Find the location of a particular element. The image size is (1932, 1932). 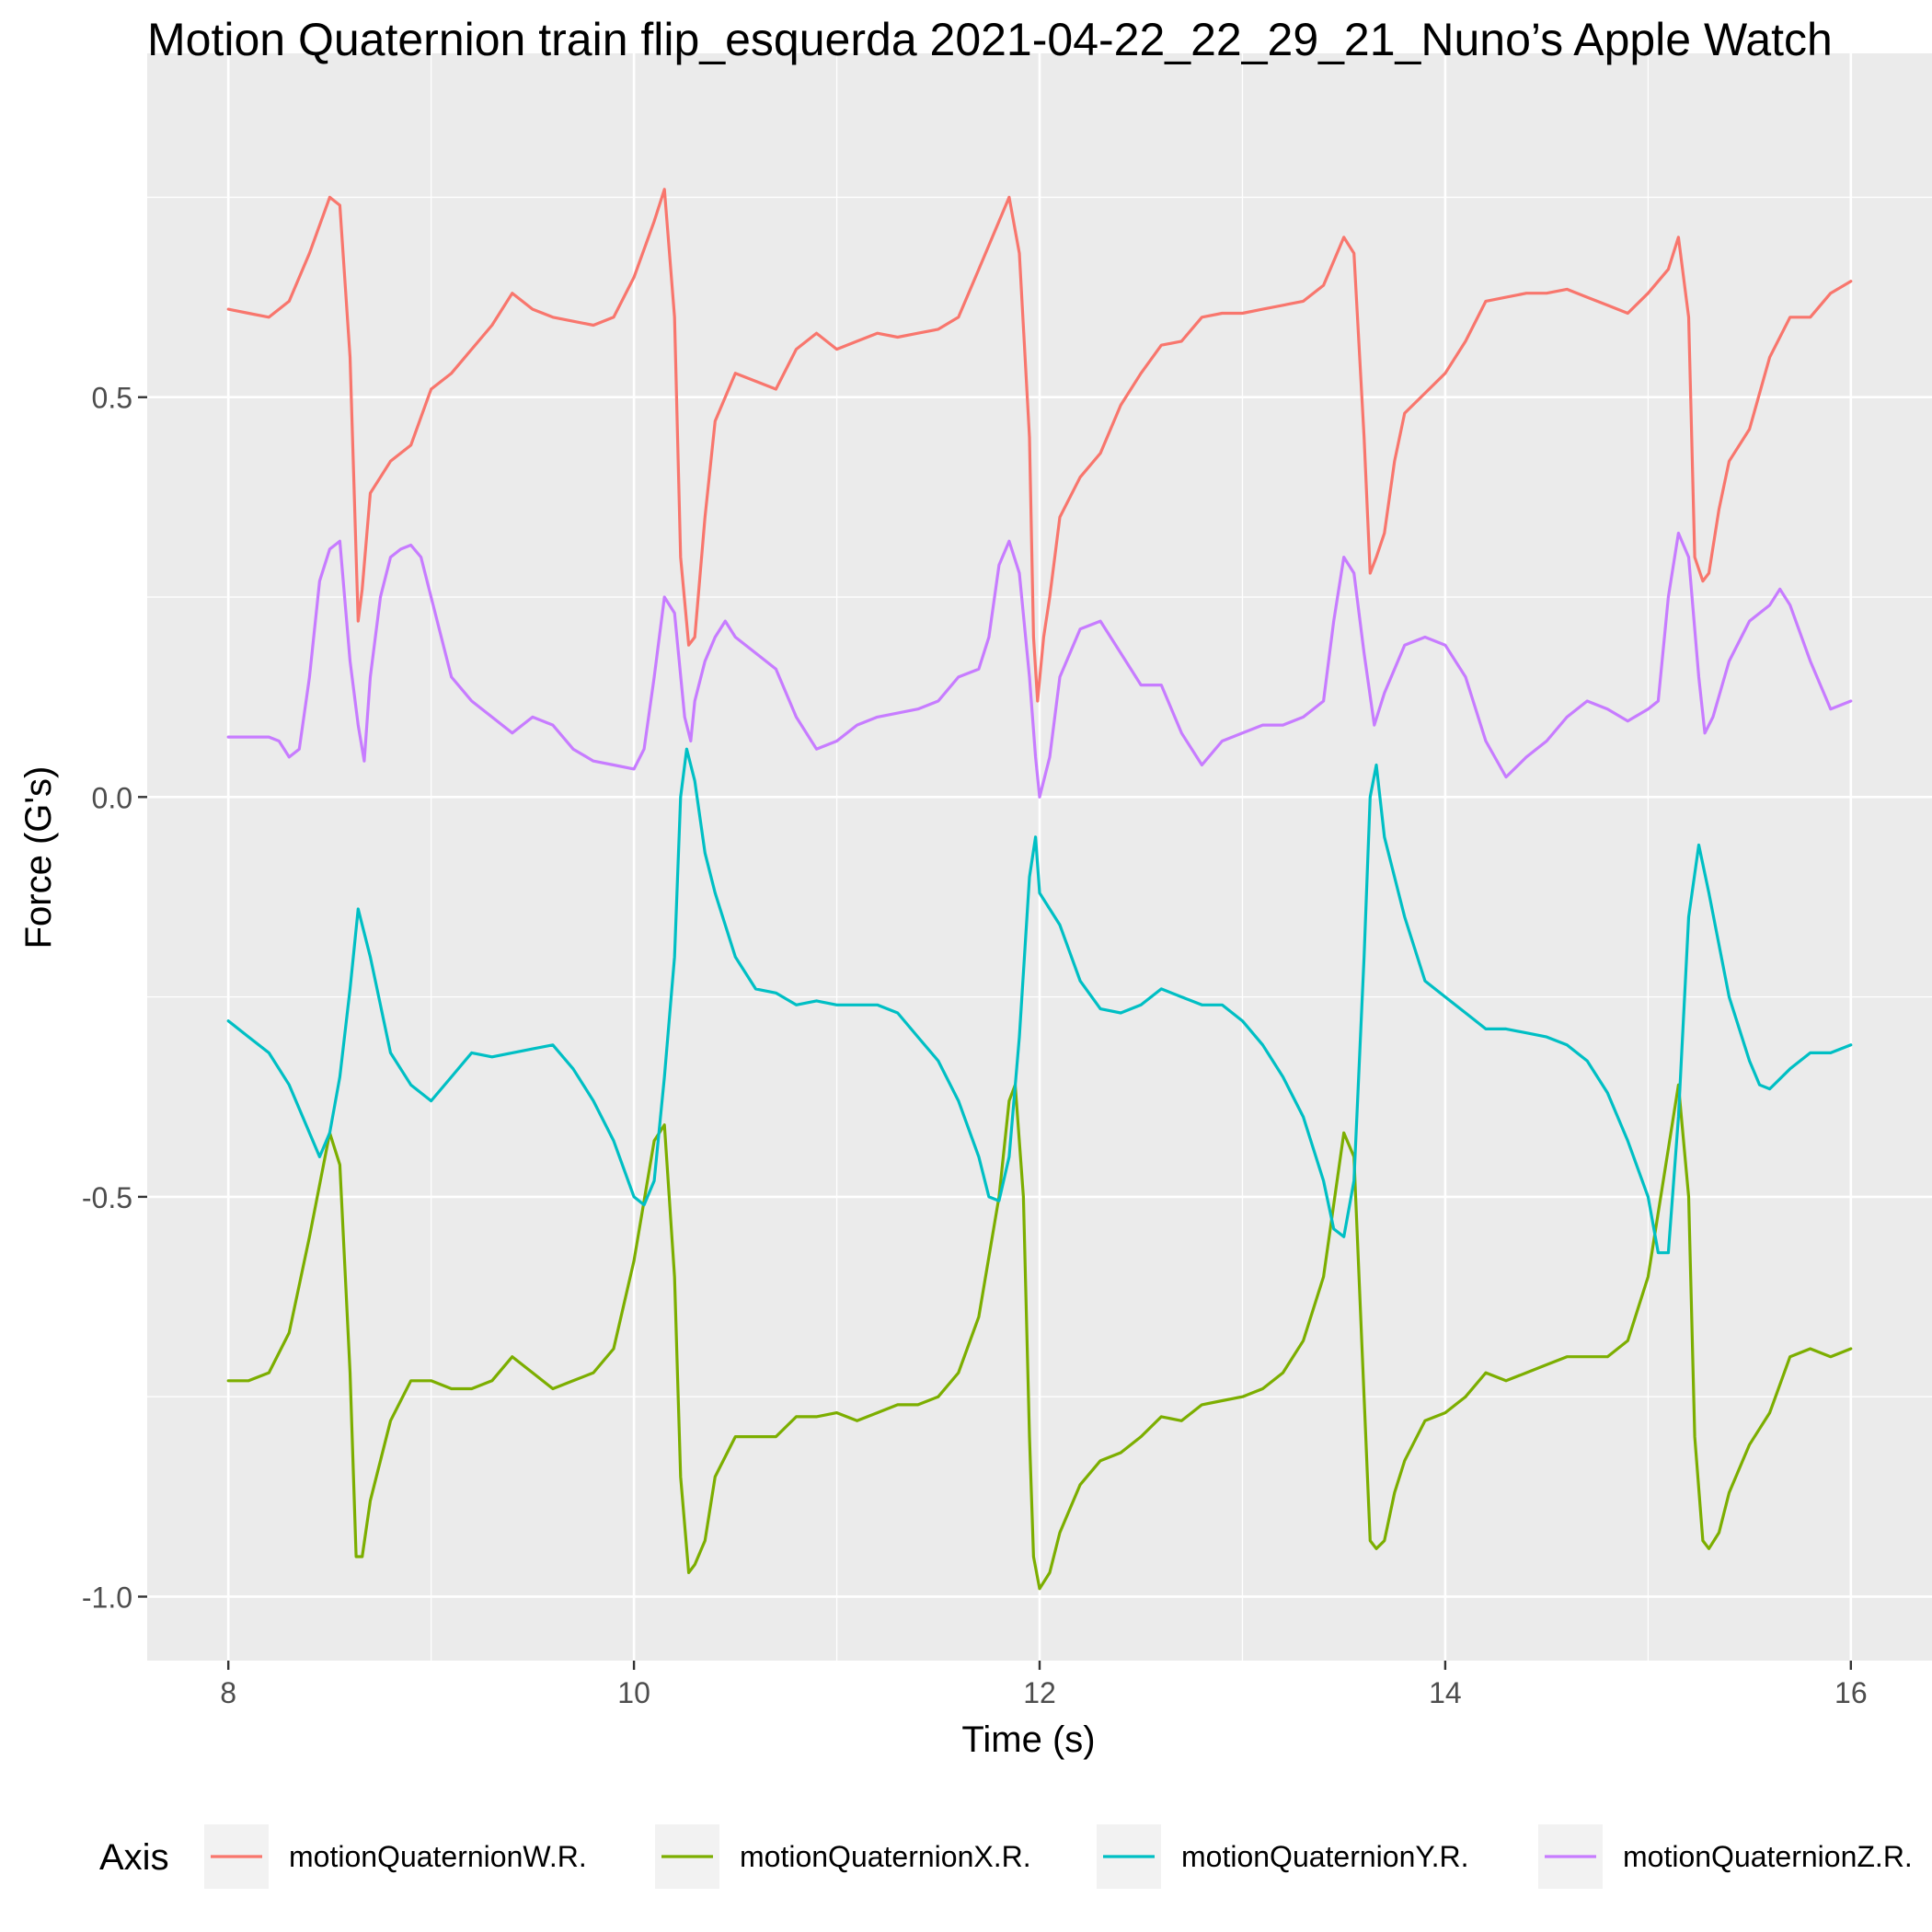

x-tick-label: 16 is located at coordinates (1851, 1692).